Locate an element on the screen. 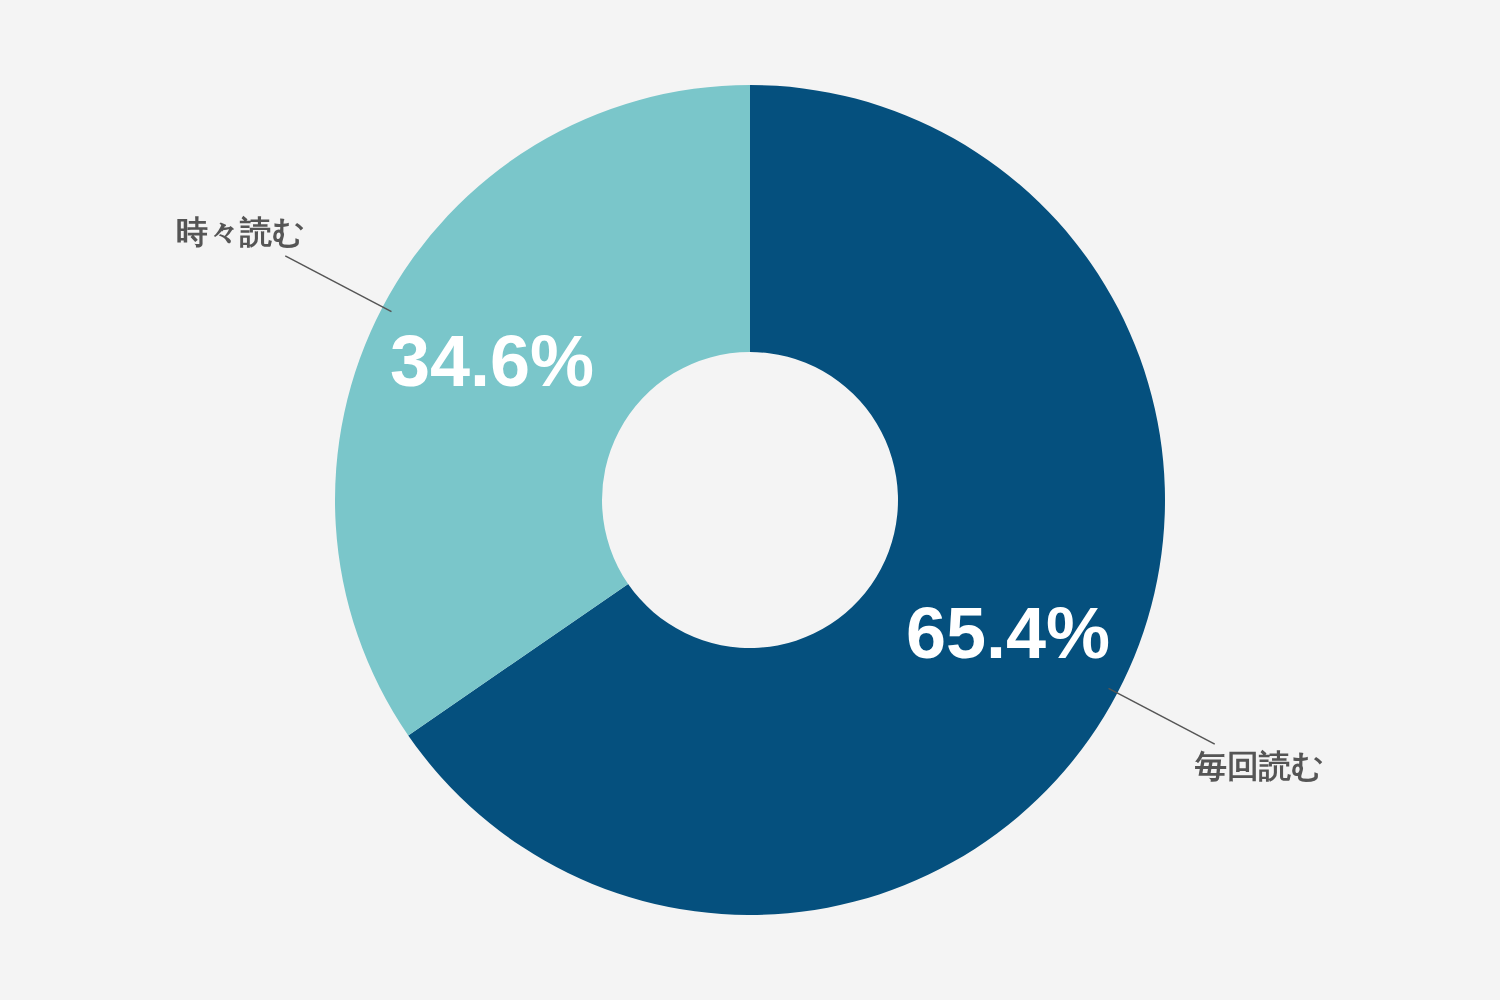 This screenshot has height=1000, width=1500. slice-label: 時々読む is located at coordinates (241, 231).